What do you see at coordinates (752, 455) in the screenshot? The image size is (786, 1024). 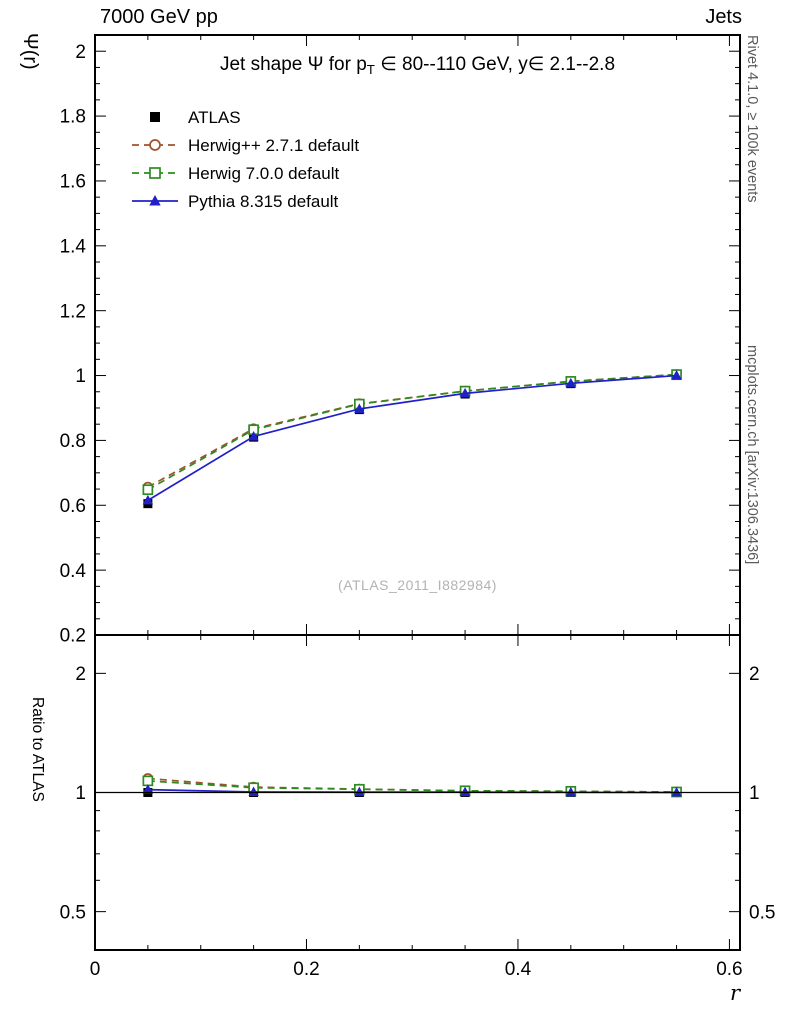 I see `mcplots-reference-note: mcplots.cern.ch [arXiv:1306.3436]` at bounding box center [752, 455].